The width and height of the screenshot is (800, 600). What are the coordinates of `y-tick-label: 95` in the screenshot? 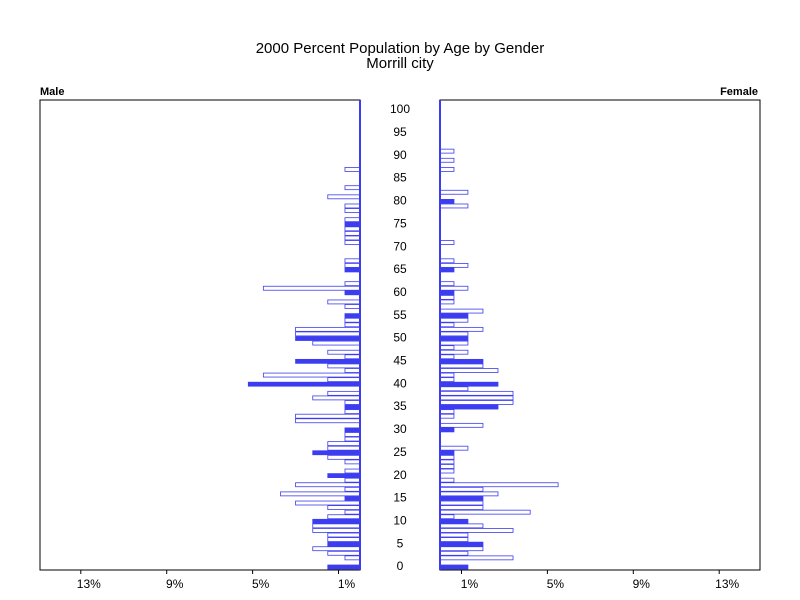 It's located at (400, 132).